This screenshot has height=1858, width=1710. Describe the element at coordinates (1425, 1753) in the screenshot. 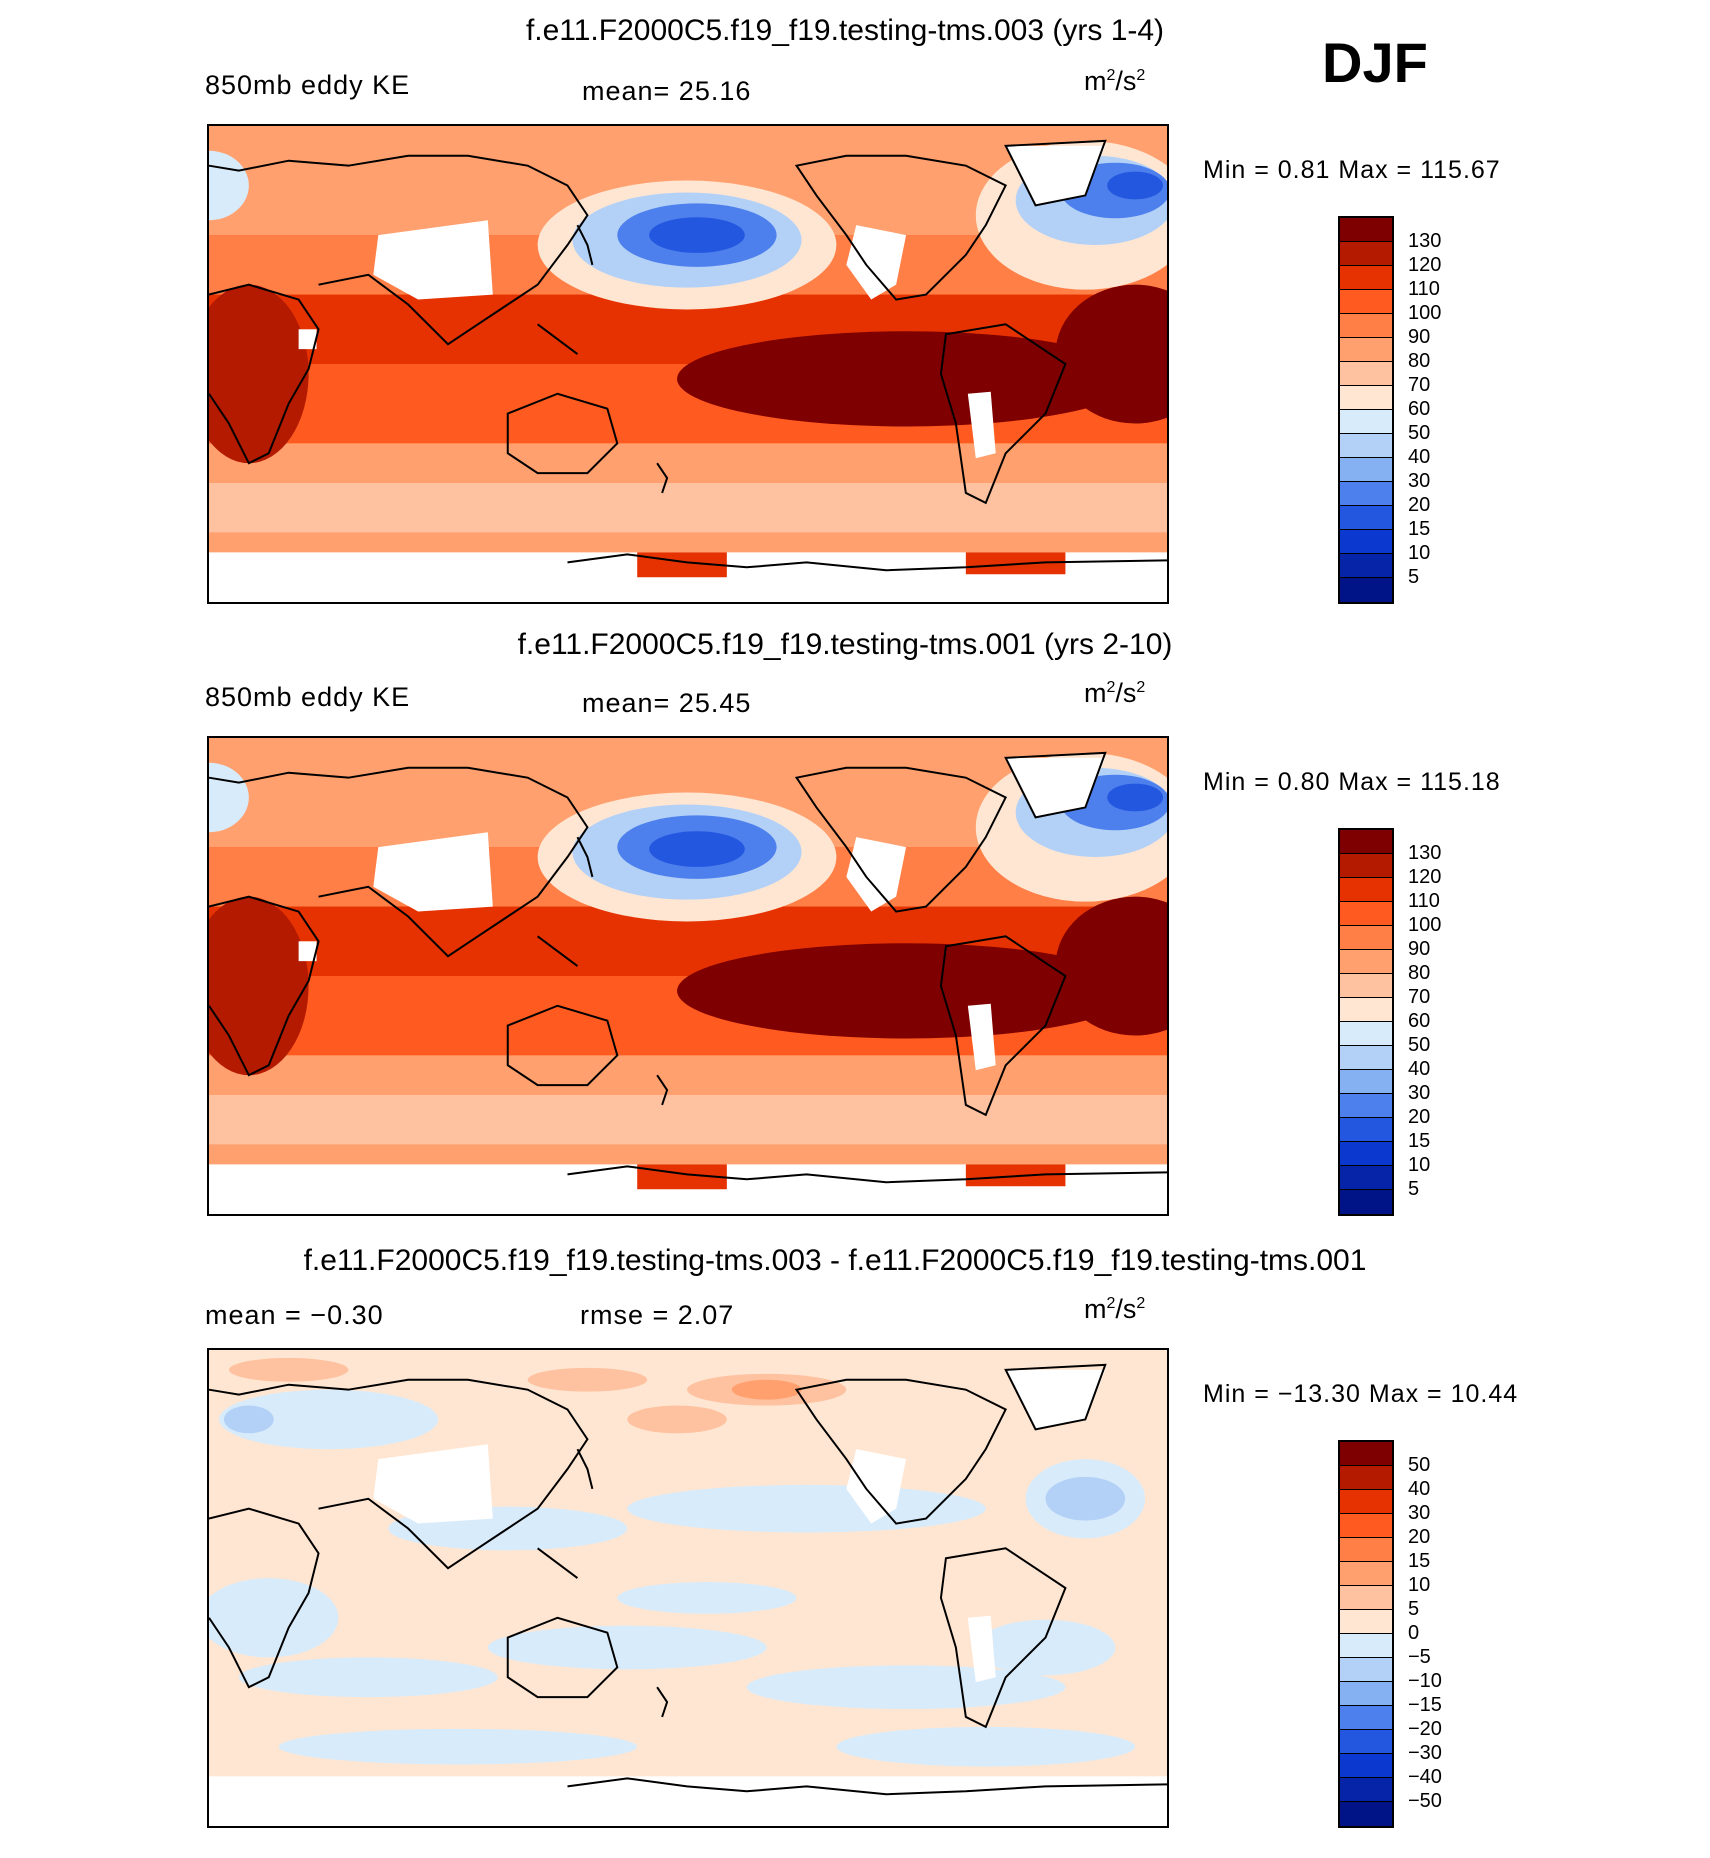

I see `colorbar-tick-label: −30` at that location.